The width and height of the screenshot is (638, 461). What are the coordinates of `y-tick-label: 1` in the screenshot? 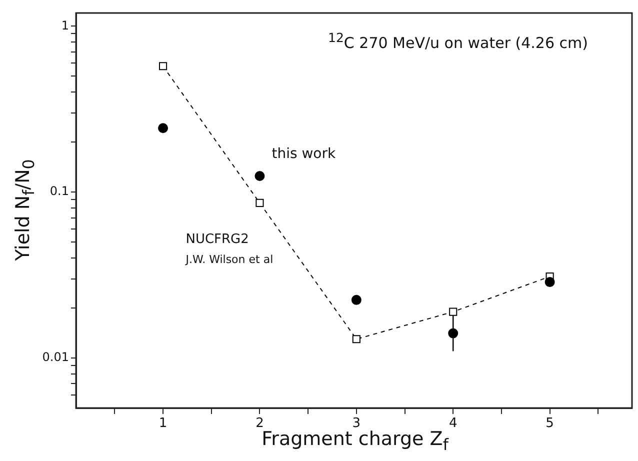 It's located at (65, 25).